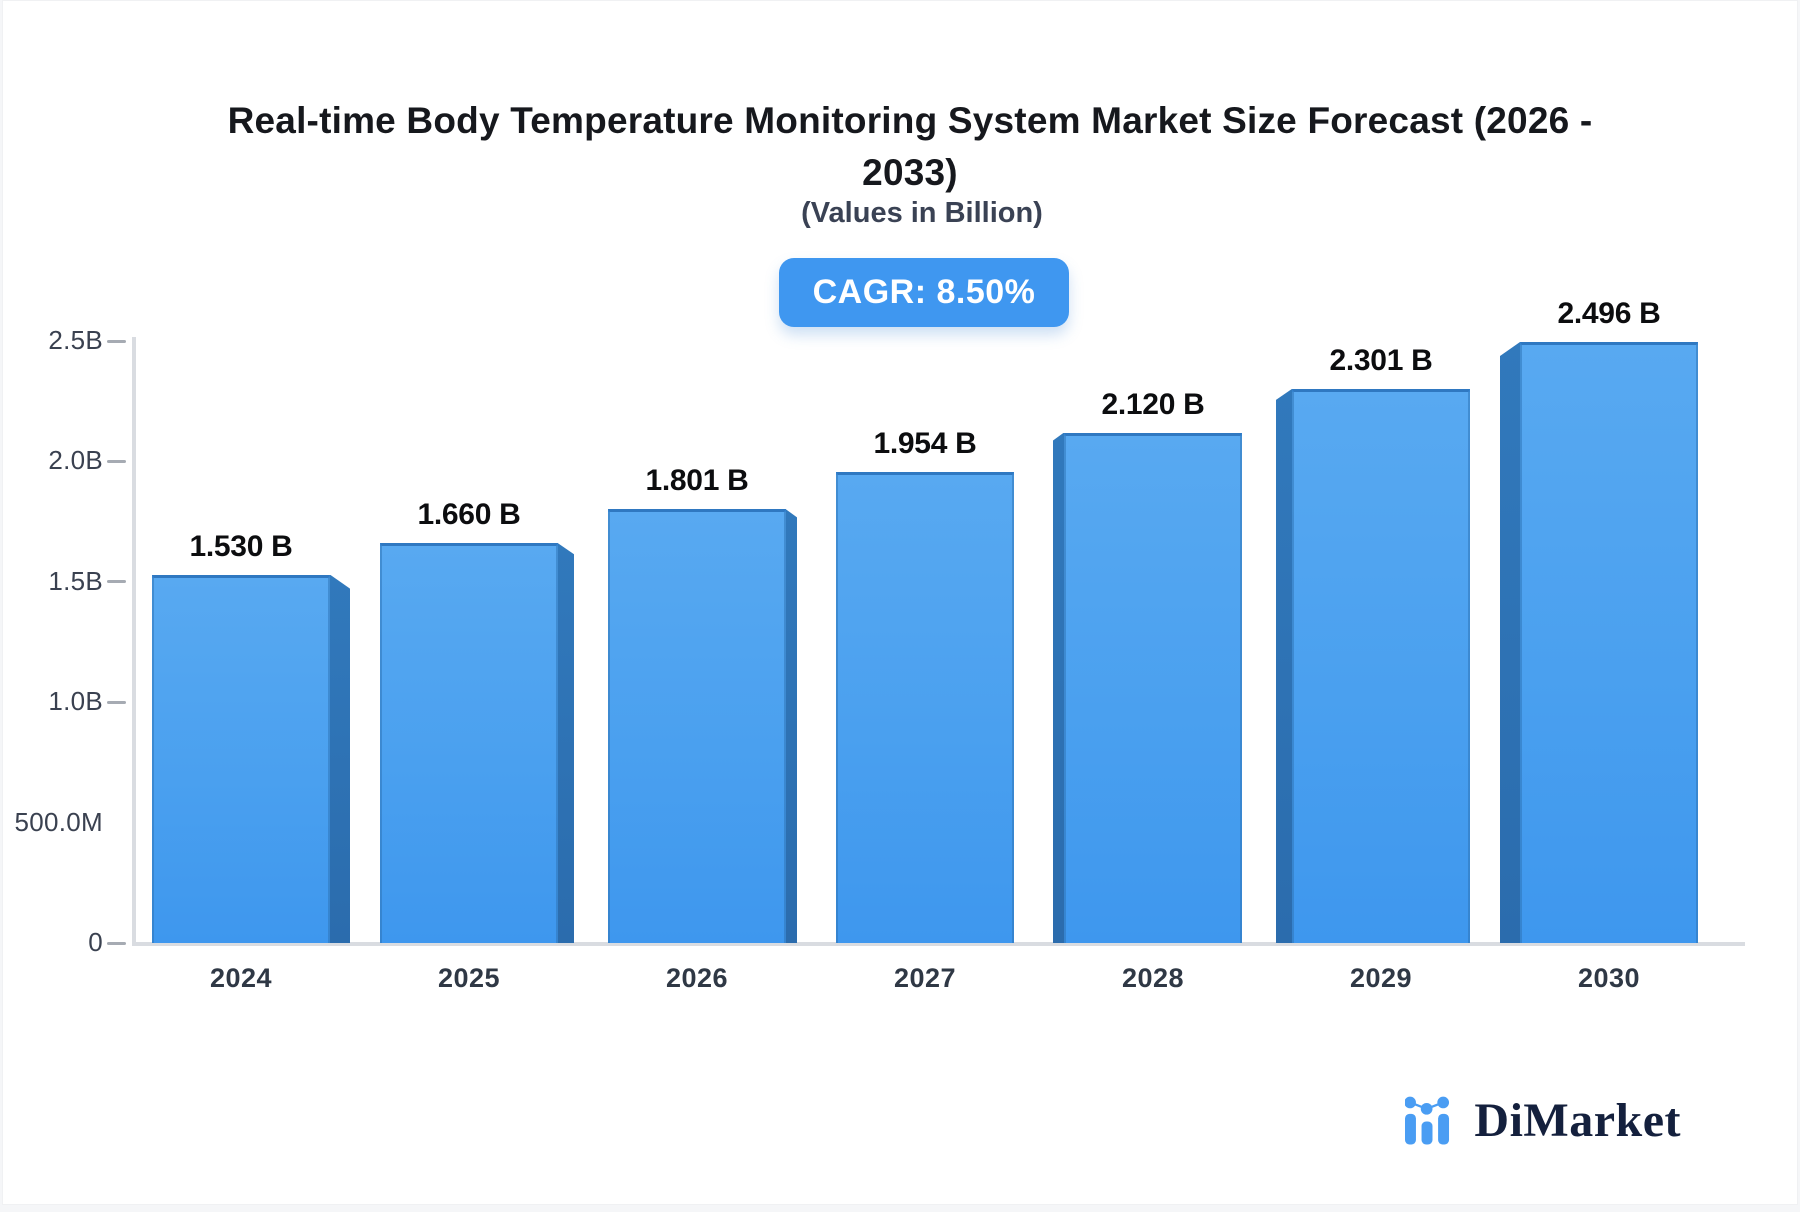  What do you see at coordinates (340, 758) in the screenshot?
I see `bar-2024-side` at bounding box center [340, 758].